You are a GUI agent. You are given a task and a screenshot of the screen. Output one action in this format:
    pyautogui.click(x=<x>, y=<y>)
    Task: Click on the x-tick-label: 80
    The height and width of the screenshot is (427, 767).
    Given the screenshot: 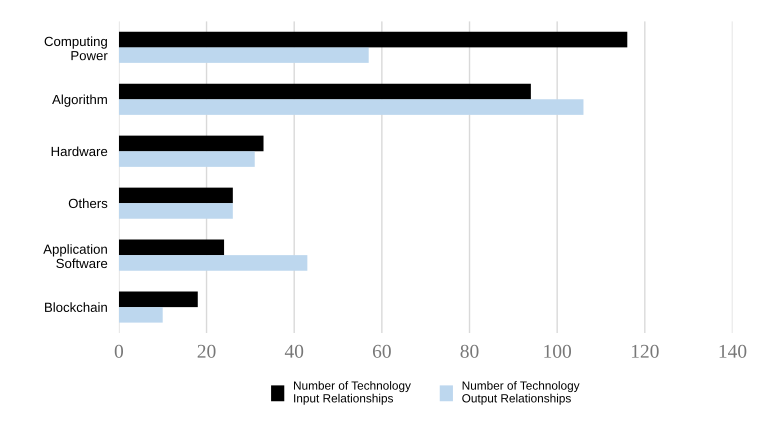 What is the action you would take?
    pyautogui.click(x=469, y=351)
    